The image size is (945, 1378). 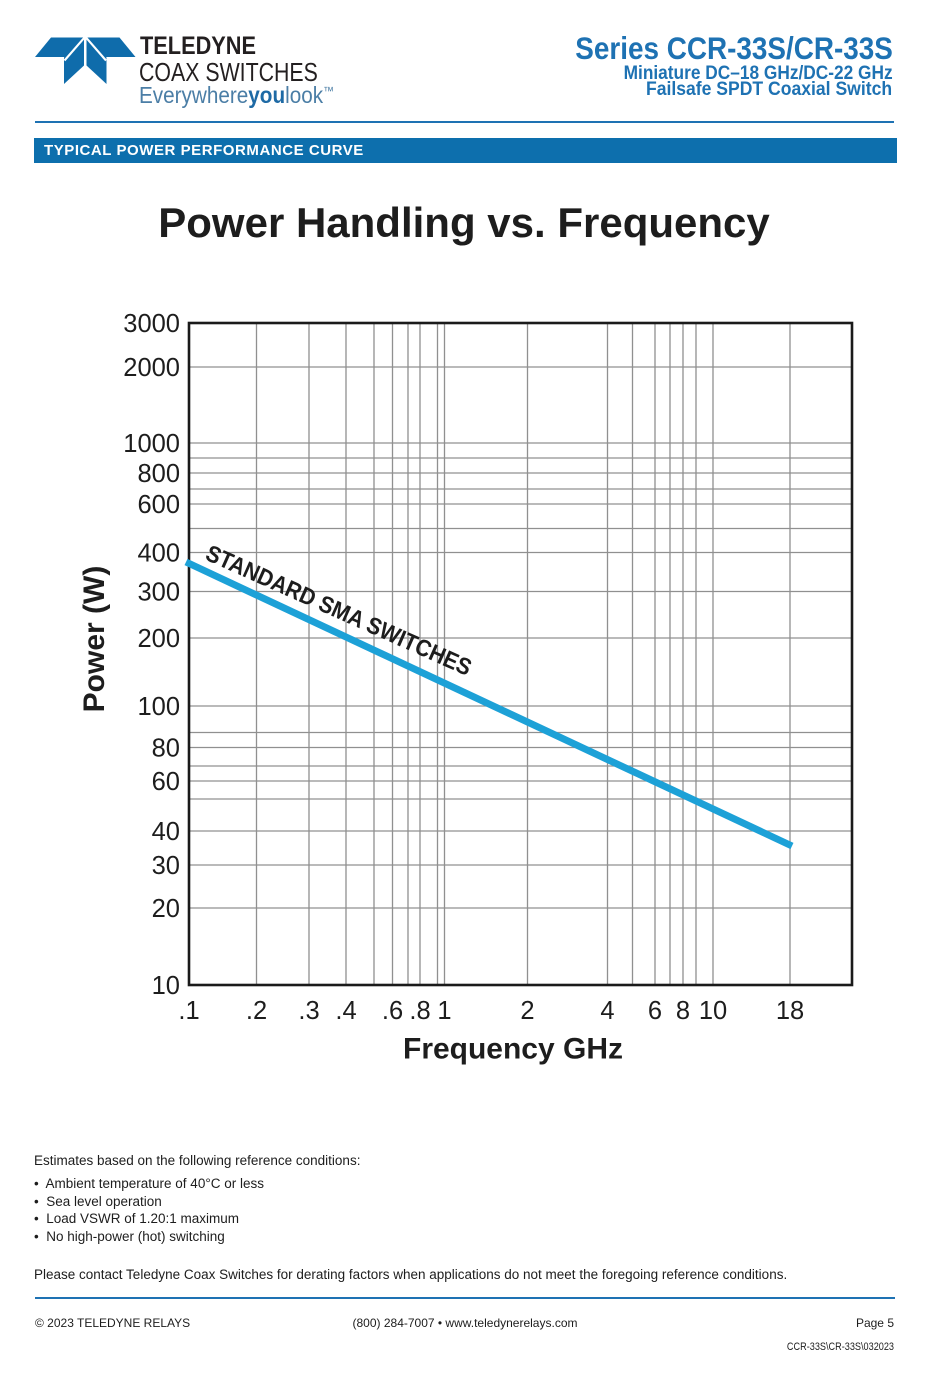 What do you see at coordinates (166, 749) in the screenshot?
I see `svg-text: 80` at bounding box center [166, 749].